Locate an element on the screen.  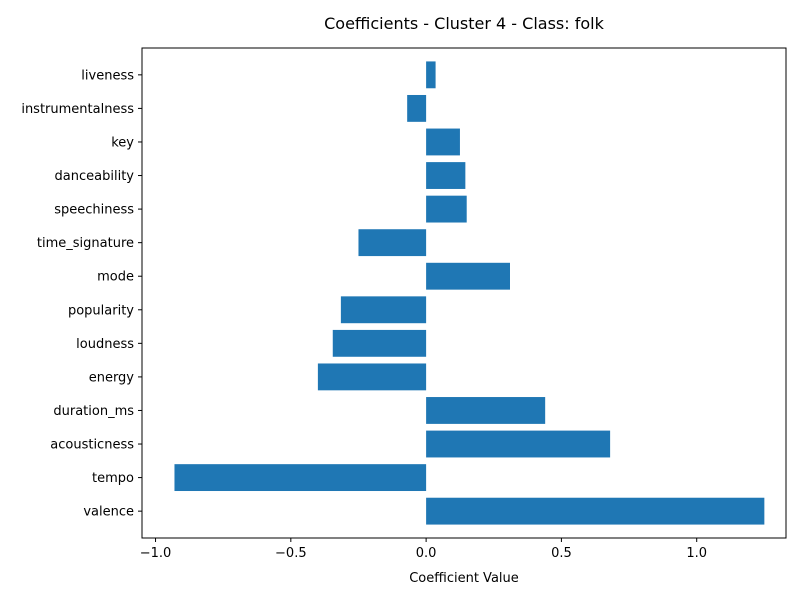
x-tick-label: 1.0 is located at coordinates (696, 553).